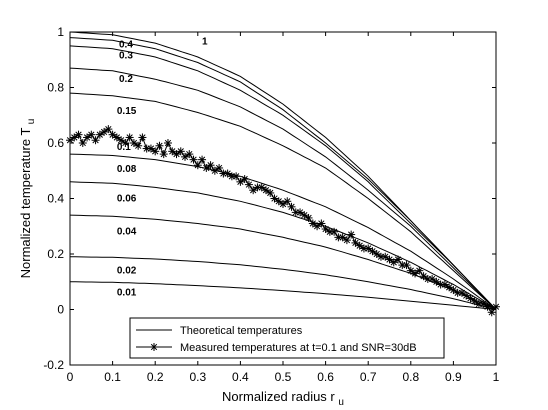 The image size is (548, 410). I want to click on curve-label-0.04: 0.04, so click(127, 232).